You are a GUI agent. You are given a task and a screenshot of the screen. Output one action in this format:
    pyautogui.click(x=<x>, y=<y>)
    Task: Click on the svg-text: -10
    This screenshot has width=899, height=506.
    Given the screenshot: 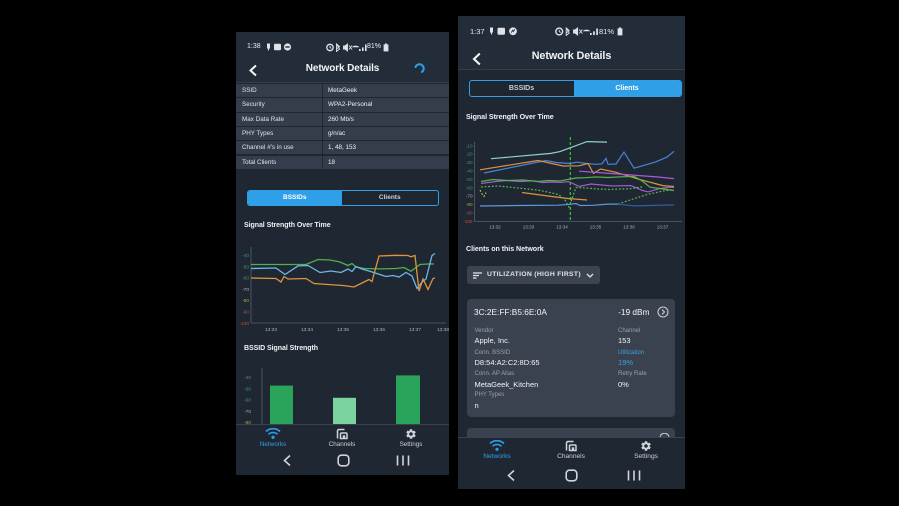 What is the action you would take?
    pyautogui.click(x=469, y=145)
    